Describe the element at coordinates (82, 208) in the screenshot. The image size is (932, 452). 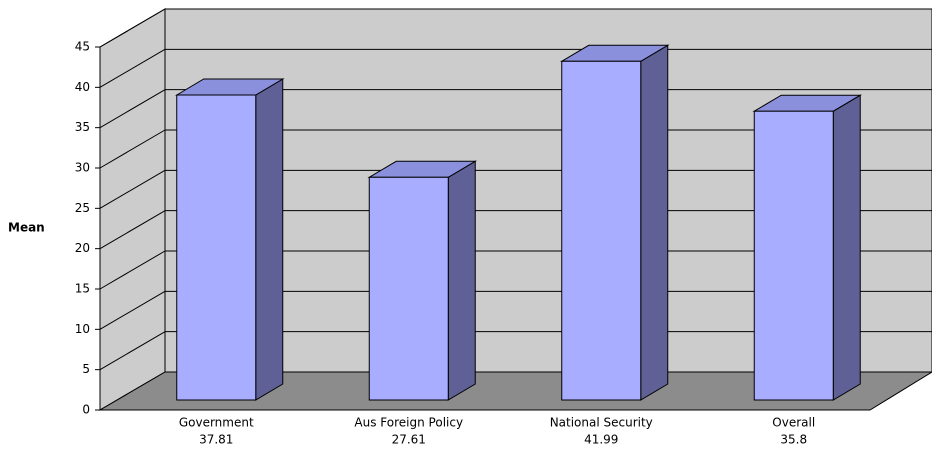
I see `y-tick-label: 25` at that location.